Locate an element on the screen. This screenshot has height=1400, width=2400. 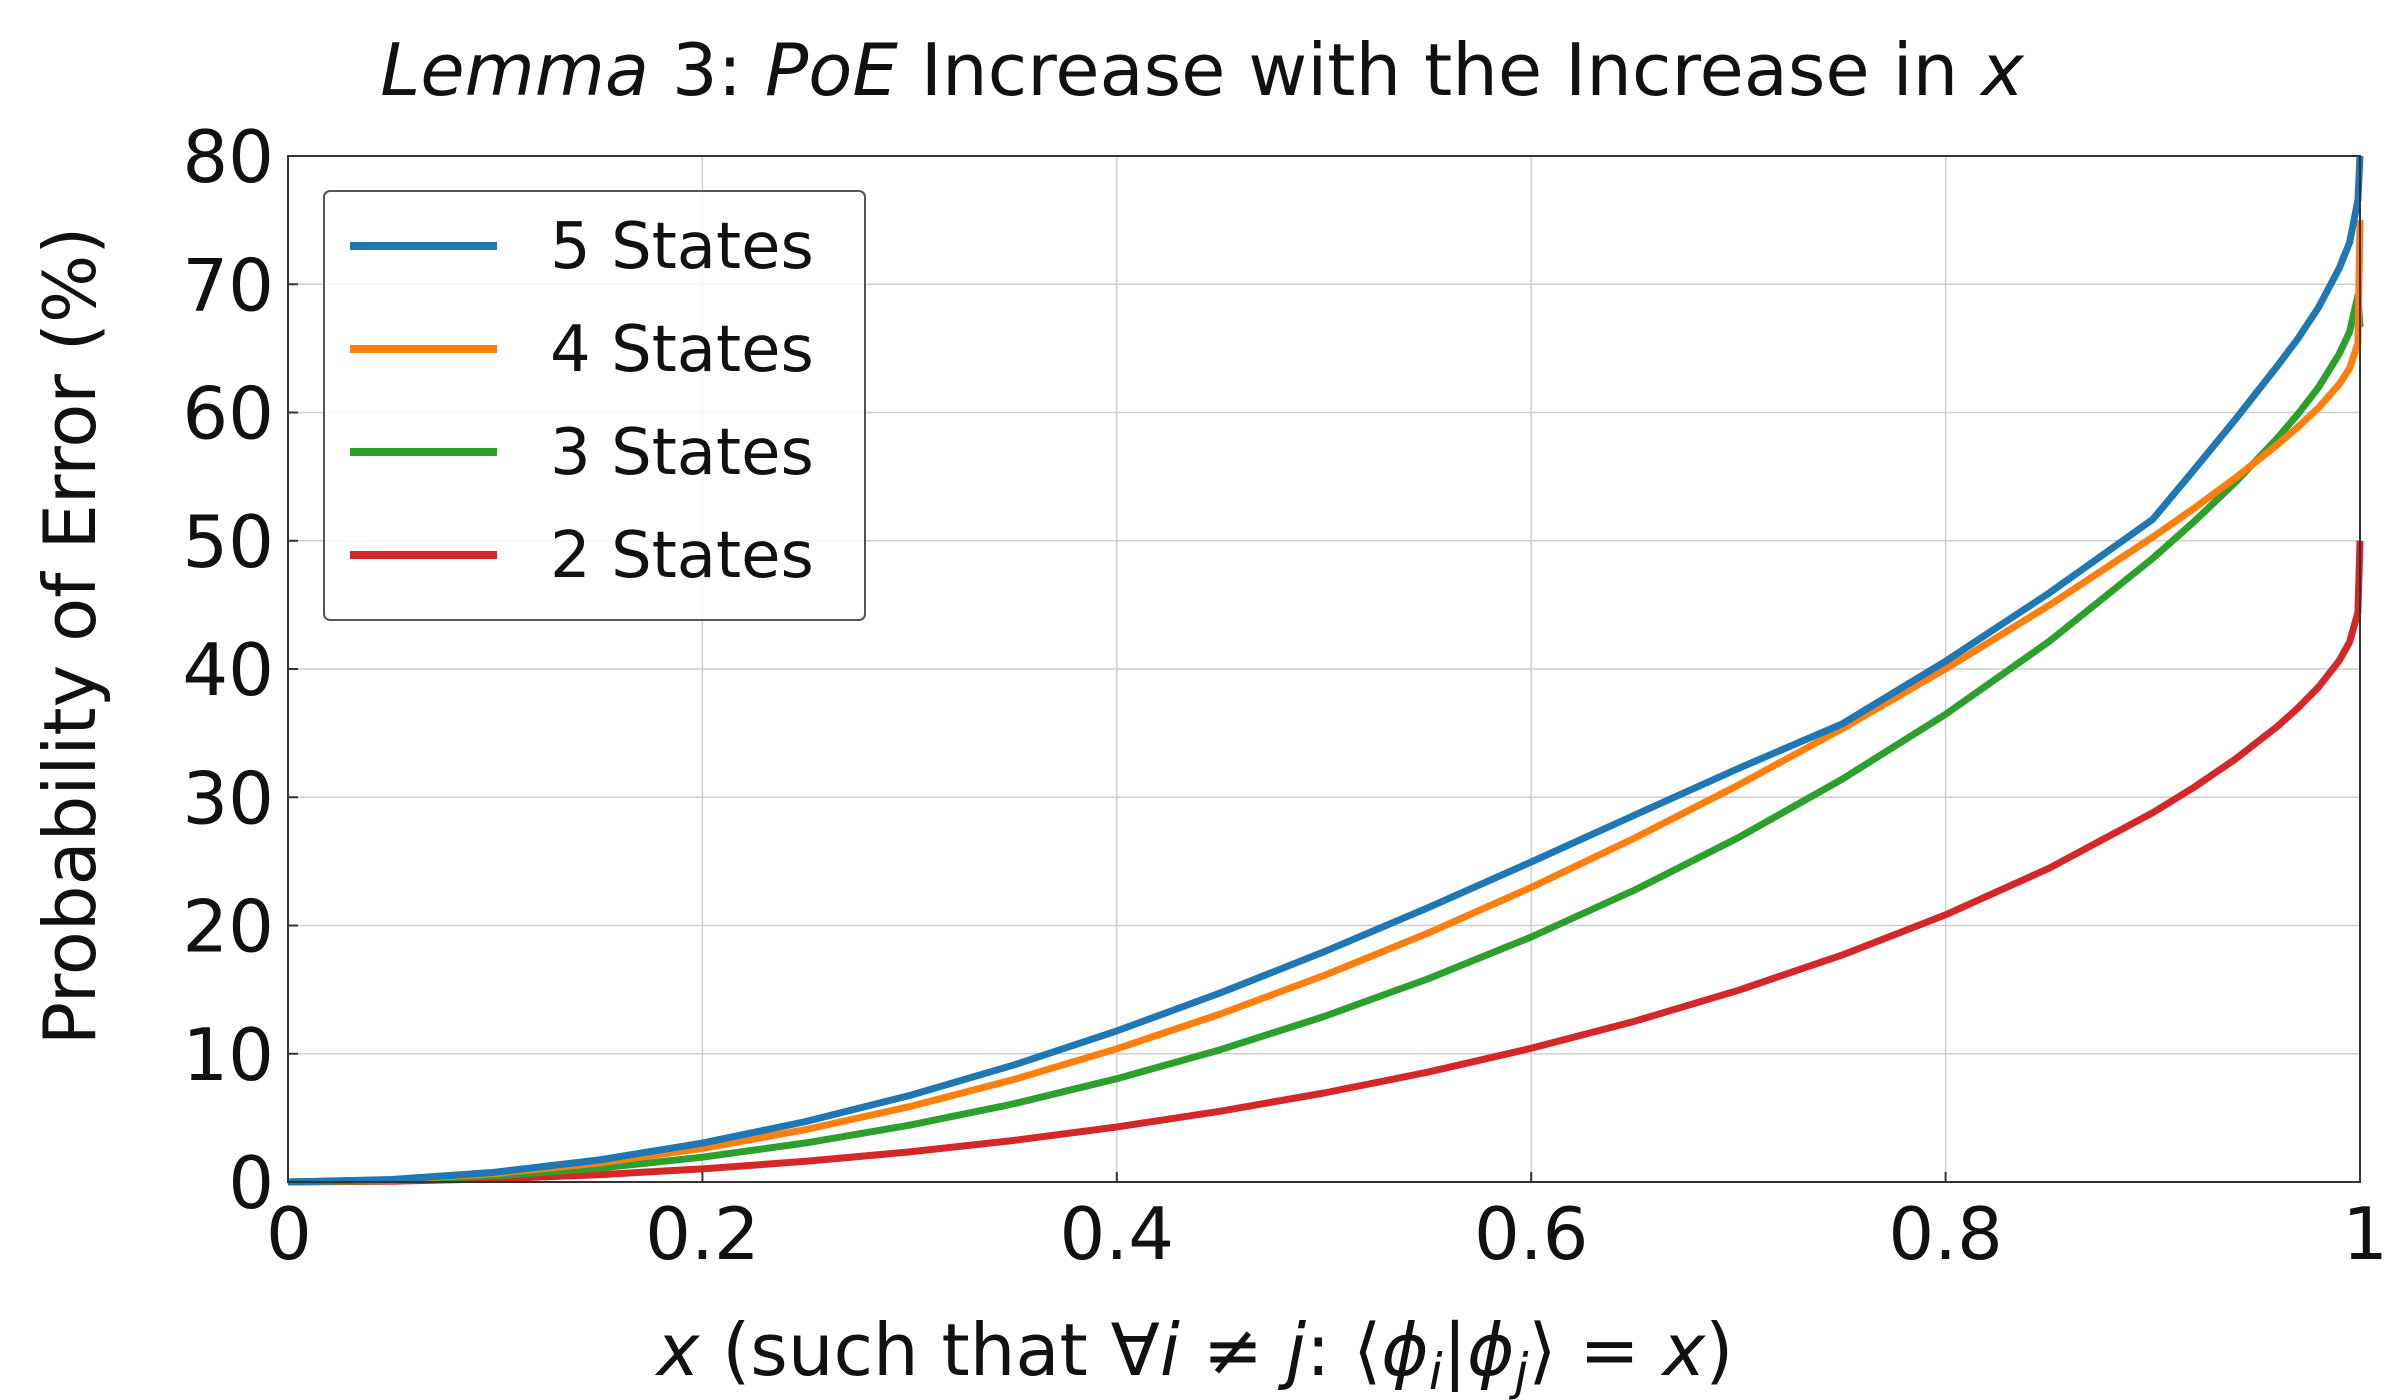
y-tick-label: 30 is located at coordinates (228, 798).